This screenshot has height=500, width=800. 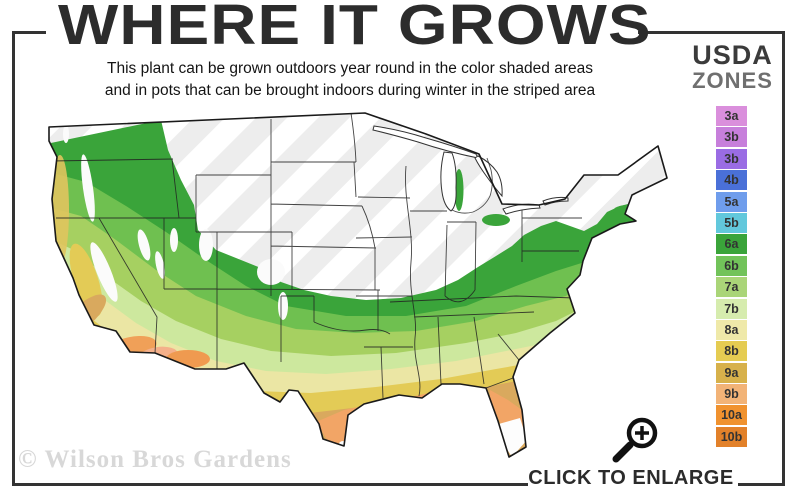 What do you see at coordinates (731, 351) in the screenshot?
I see `zone-swatch-8b: 8b` at bounding box center [731, 351].